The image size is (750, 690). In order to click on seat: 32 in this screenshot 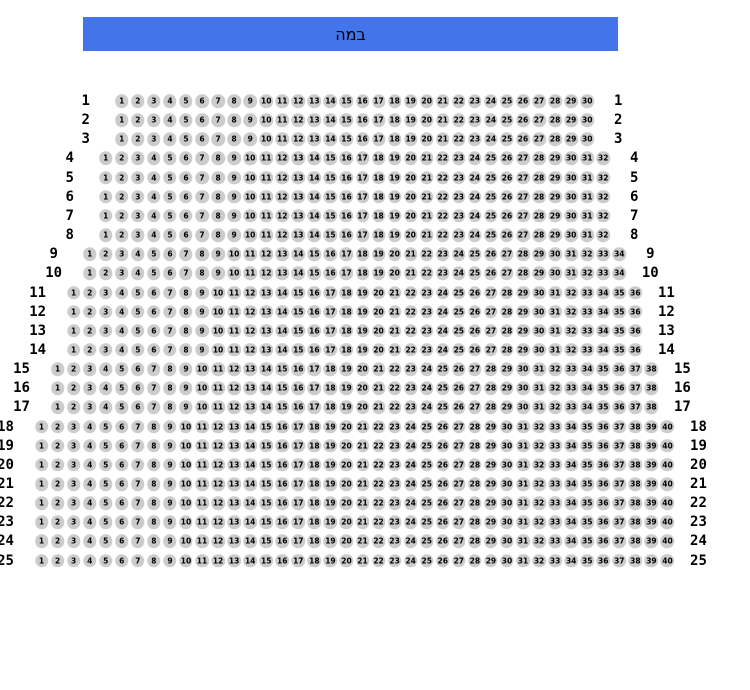, I will do `click(555, 369)`.